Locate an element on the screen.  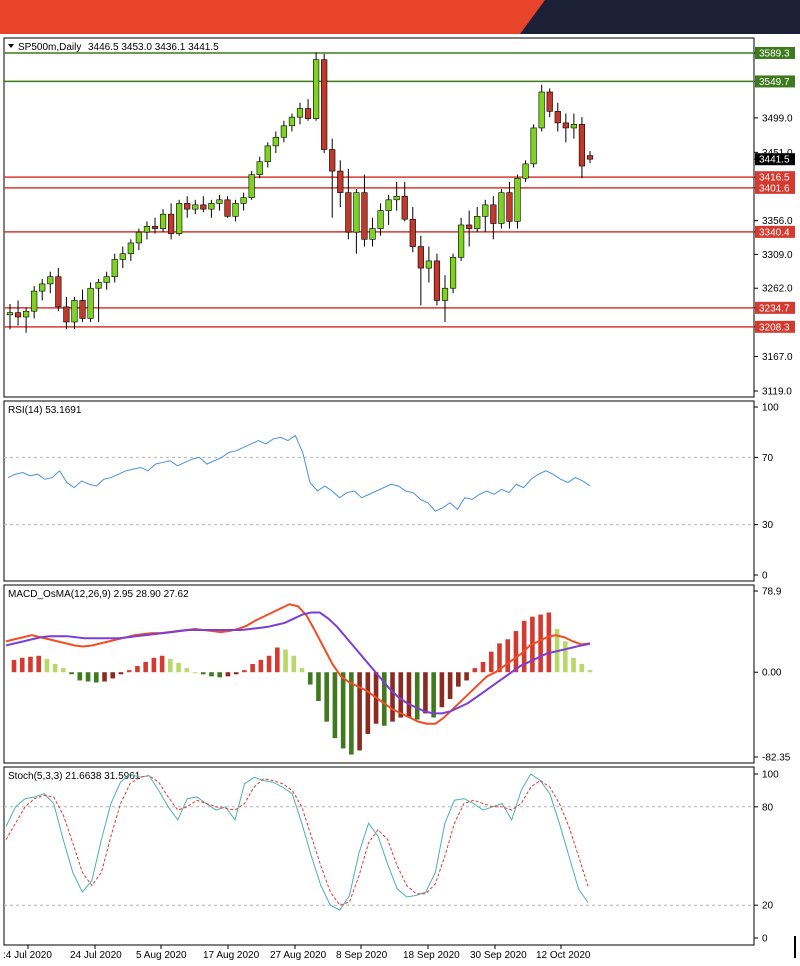
indicator-tick-label: -82.35 is located at coordinates (776, 758).